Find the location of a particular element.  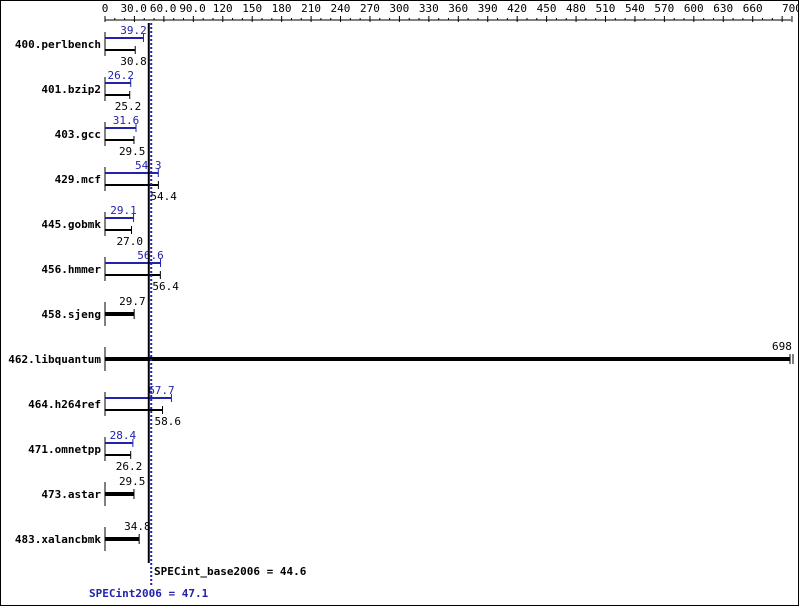

x-tick-label: 450 is located at coordinates (547, 8).